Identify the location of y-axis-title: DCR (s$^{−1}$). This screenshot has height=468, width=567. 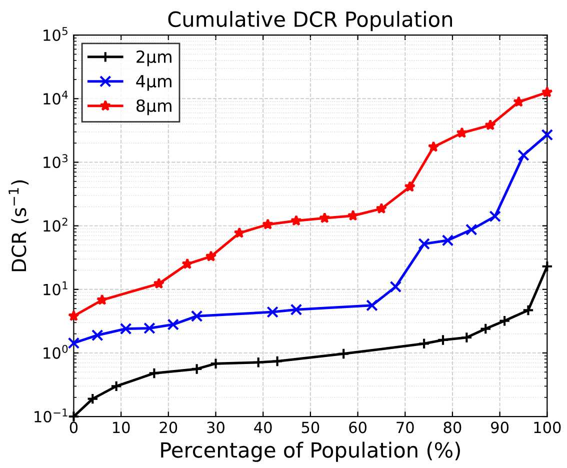
(18, 226).